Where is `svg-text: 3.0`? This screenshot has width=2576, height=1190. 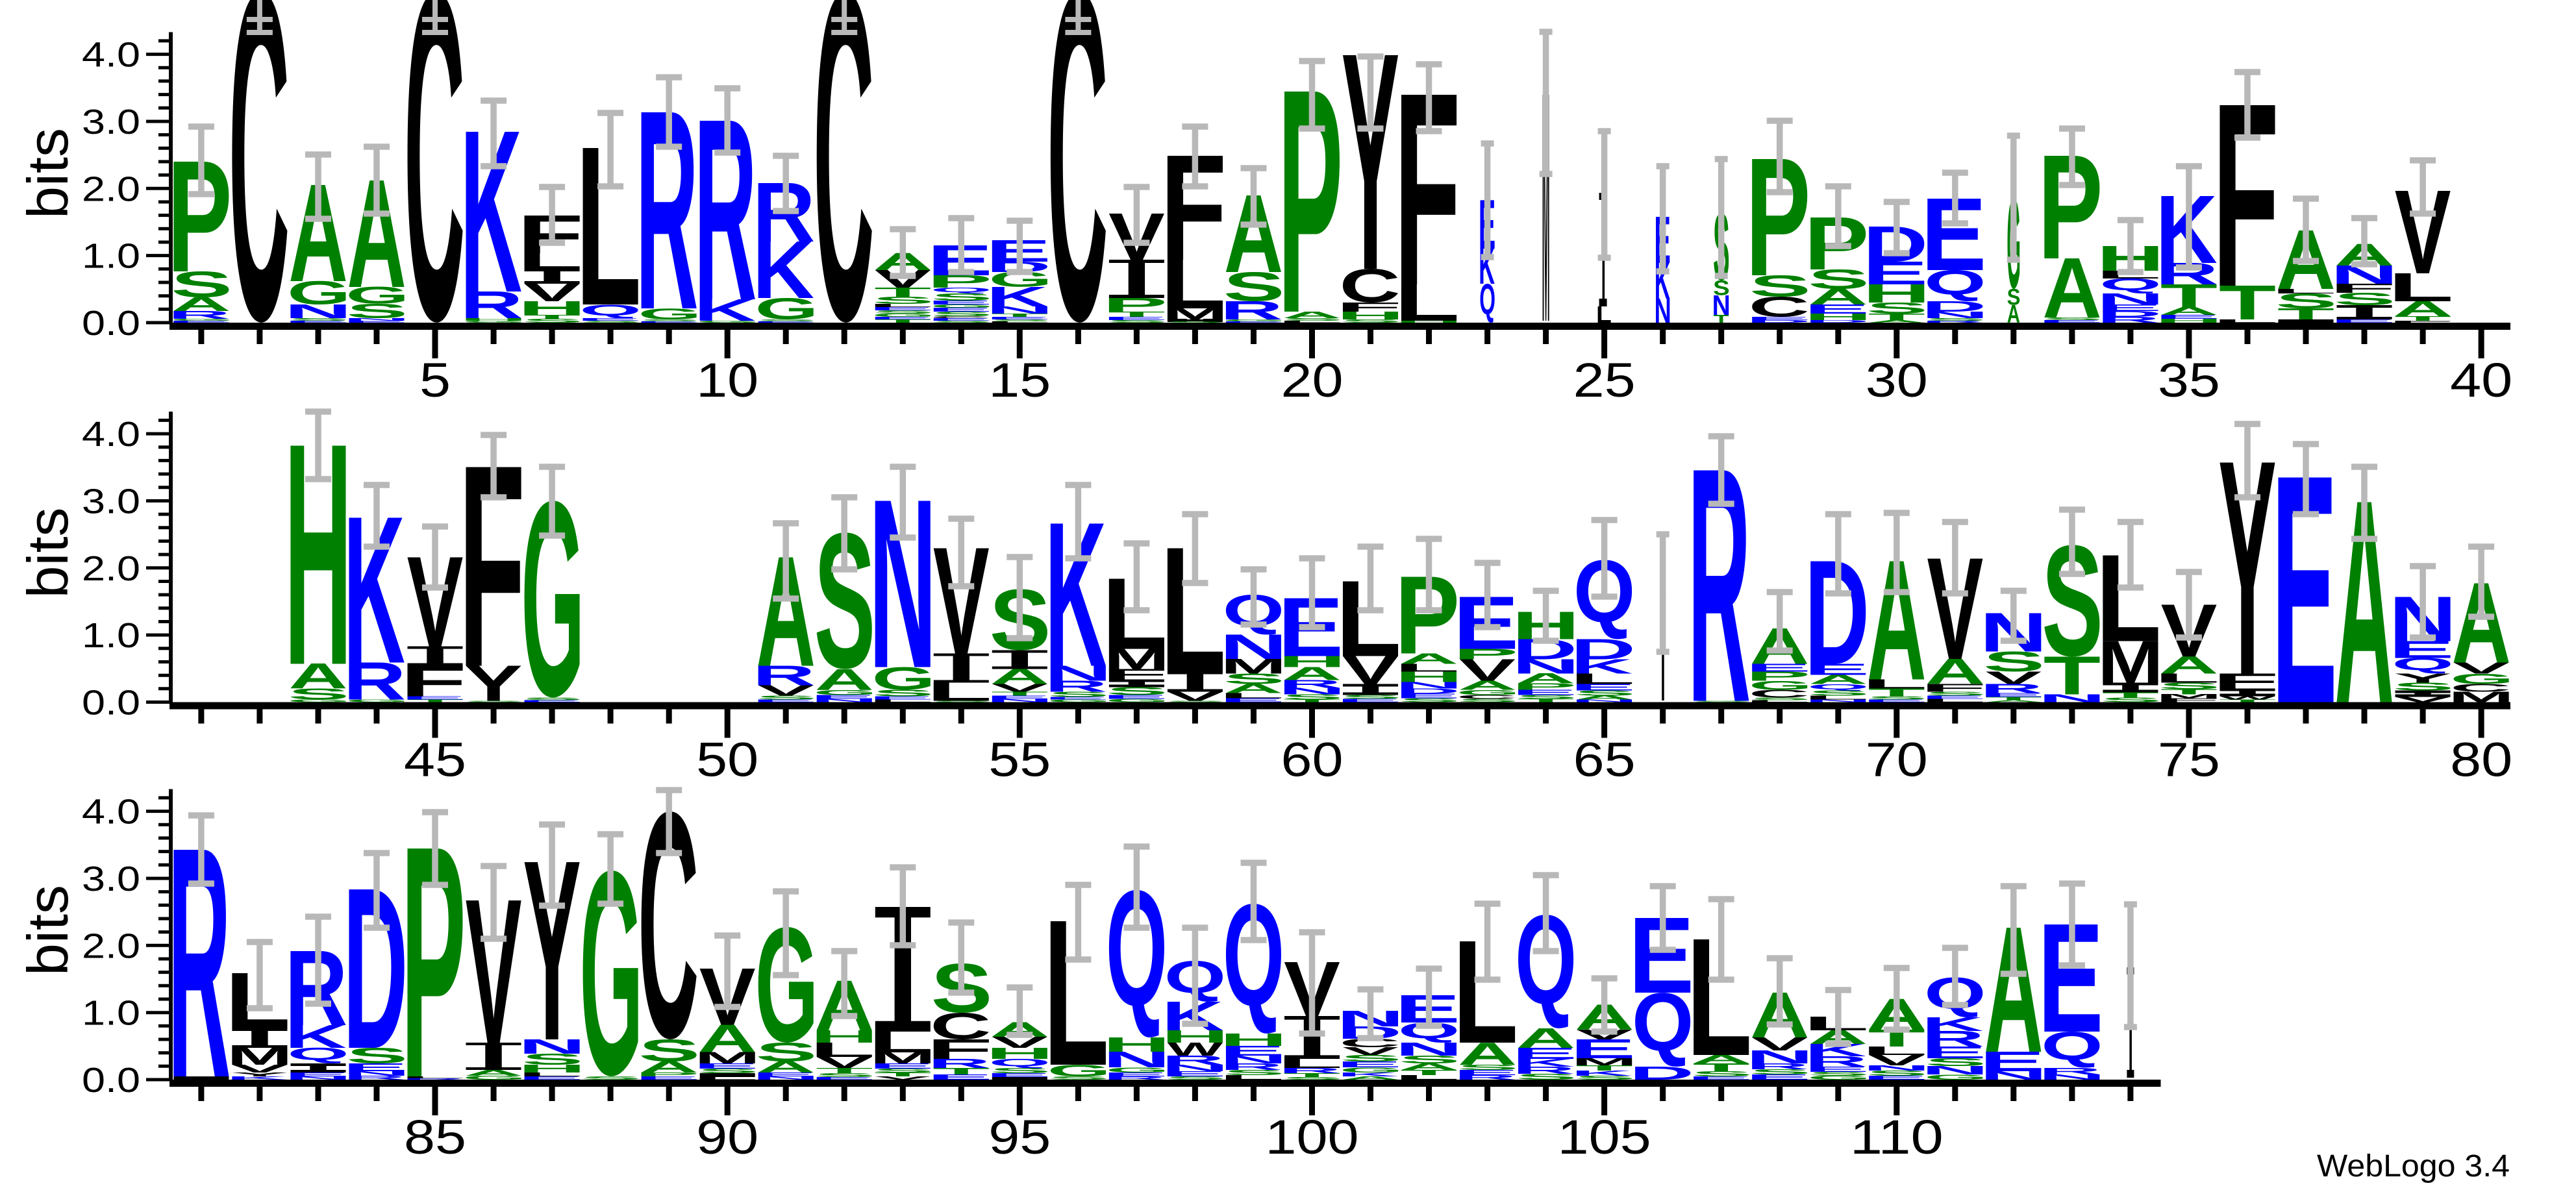 svg-text: 3.0 is located at coordinates (111, 122).